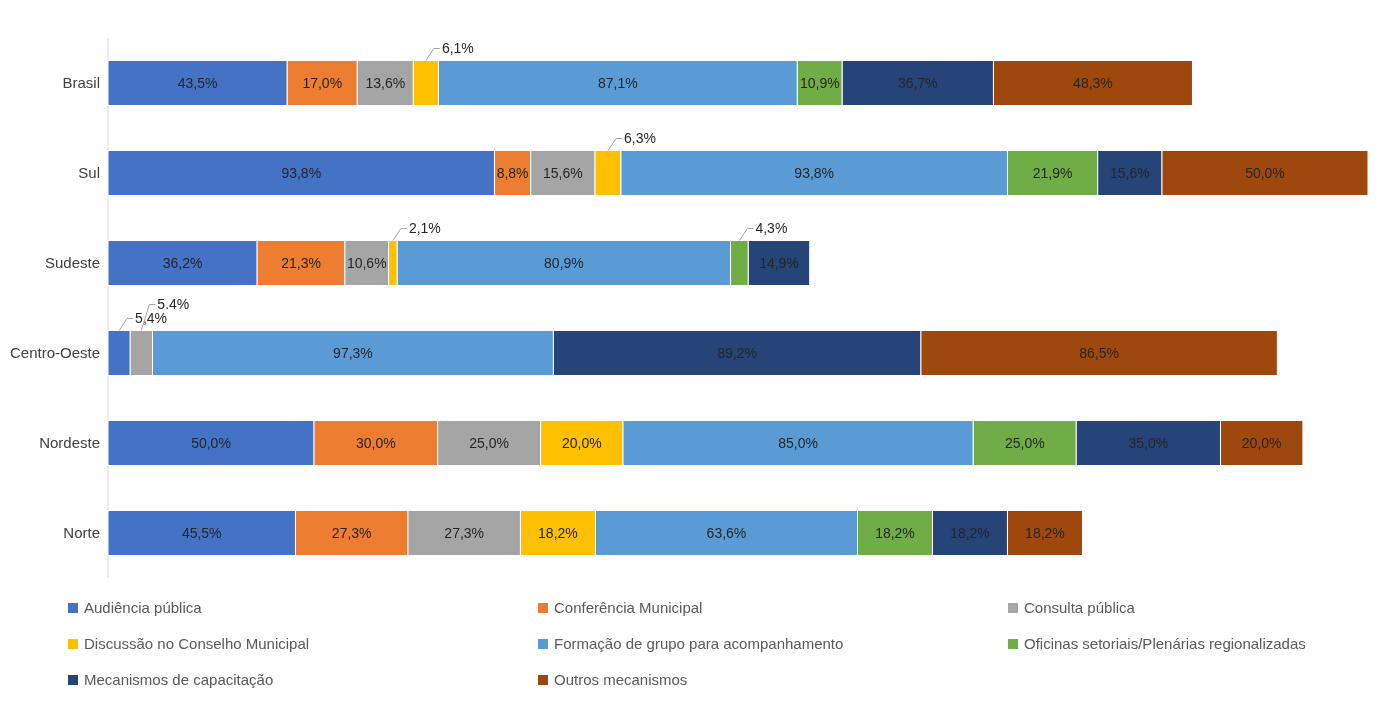  What do you see at coordinates (640, 138) in the screenshot?
I see `data-label: 6,3%` at bounding box center [640, 138].